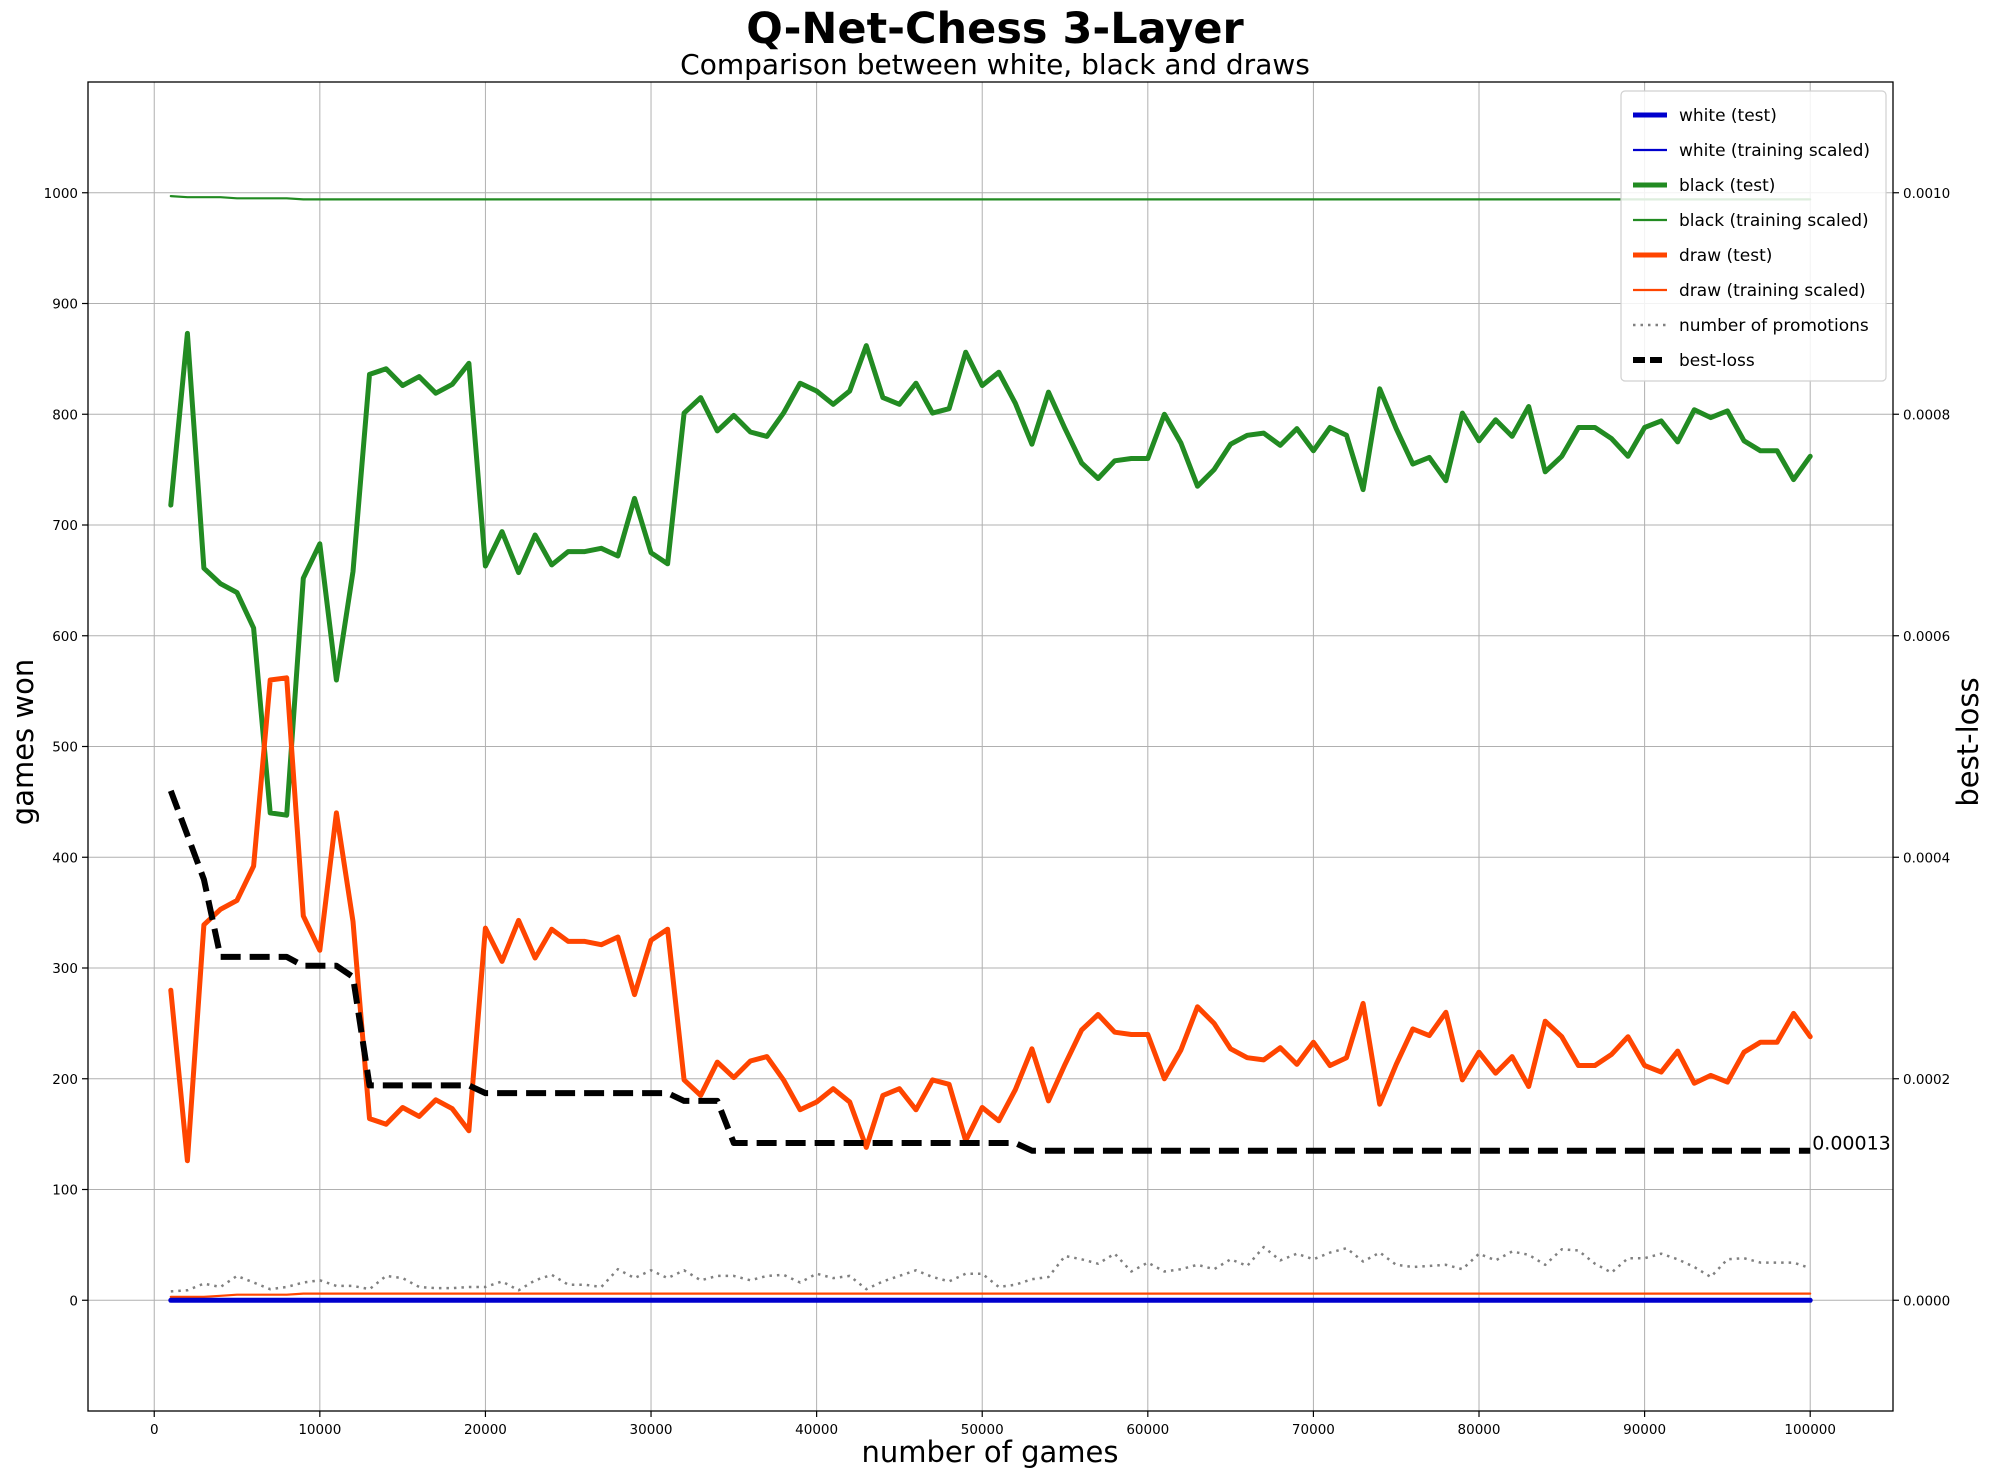  I want to click on y-tick-label: 900, so click(65, 305).